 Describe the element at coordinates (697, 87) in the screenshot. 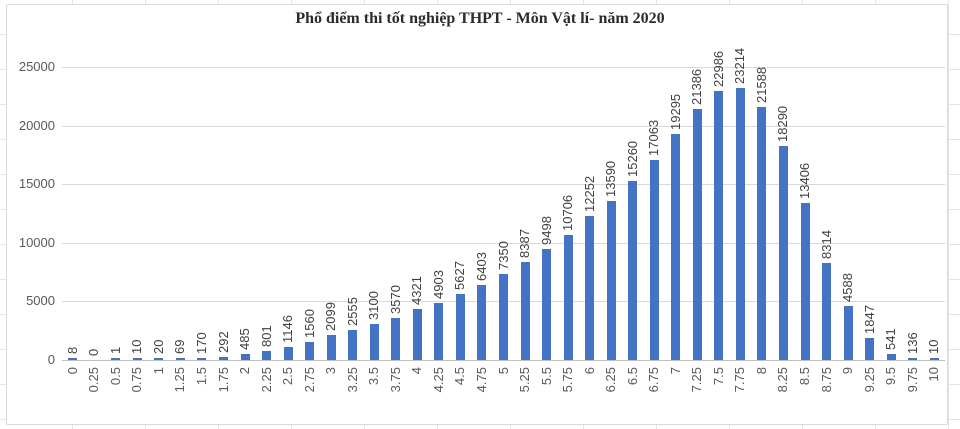

I see `bar-data-label: 21386` at that location.